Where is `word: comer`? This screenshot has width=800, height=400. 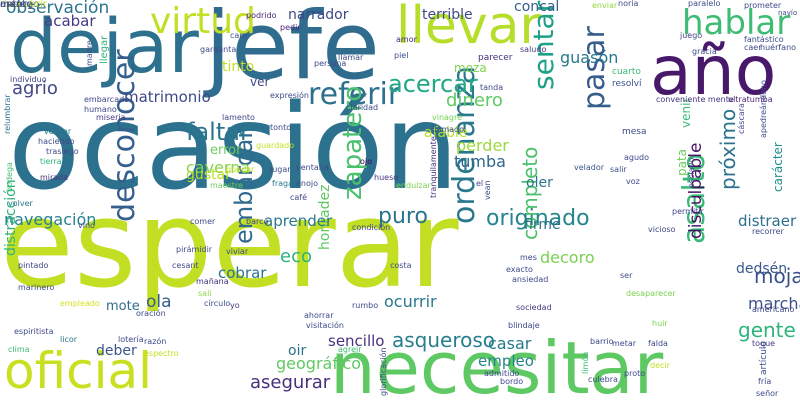 word: comer is located at coordinates (203, 221).